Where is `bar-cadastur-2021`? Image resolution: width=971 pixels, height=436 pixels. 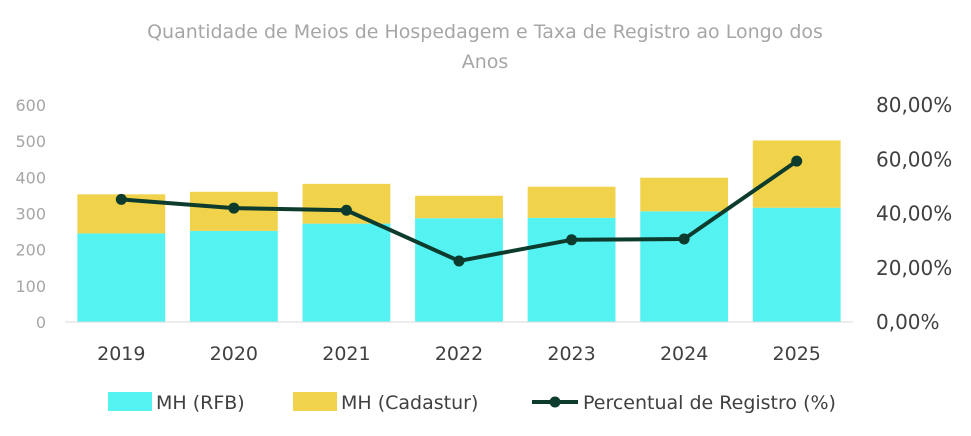 bar-cadastur-2021 is located at coordinates (346, 203).